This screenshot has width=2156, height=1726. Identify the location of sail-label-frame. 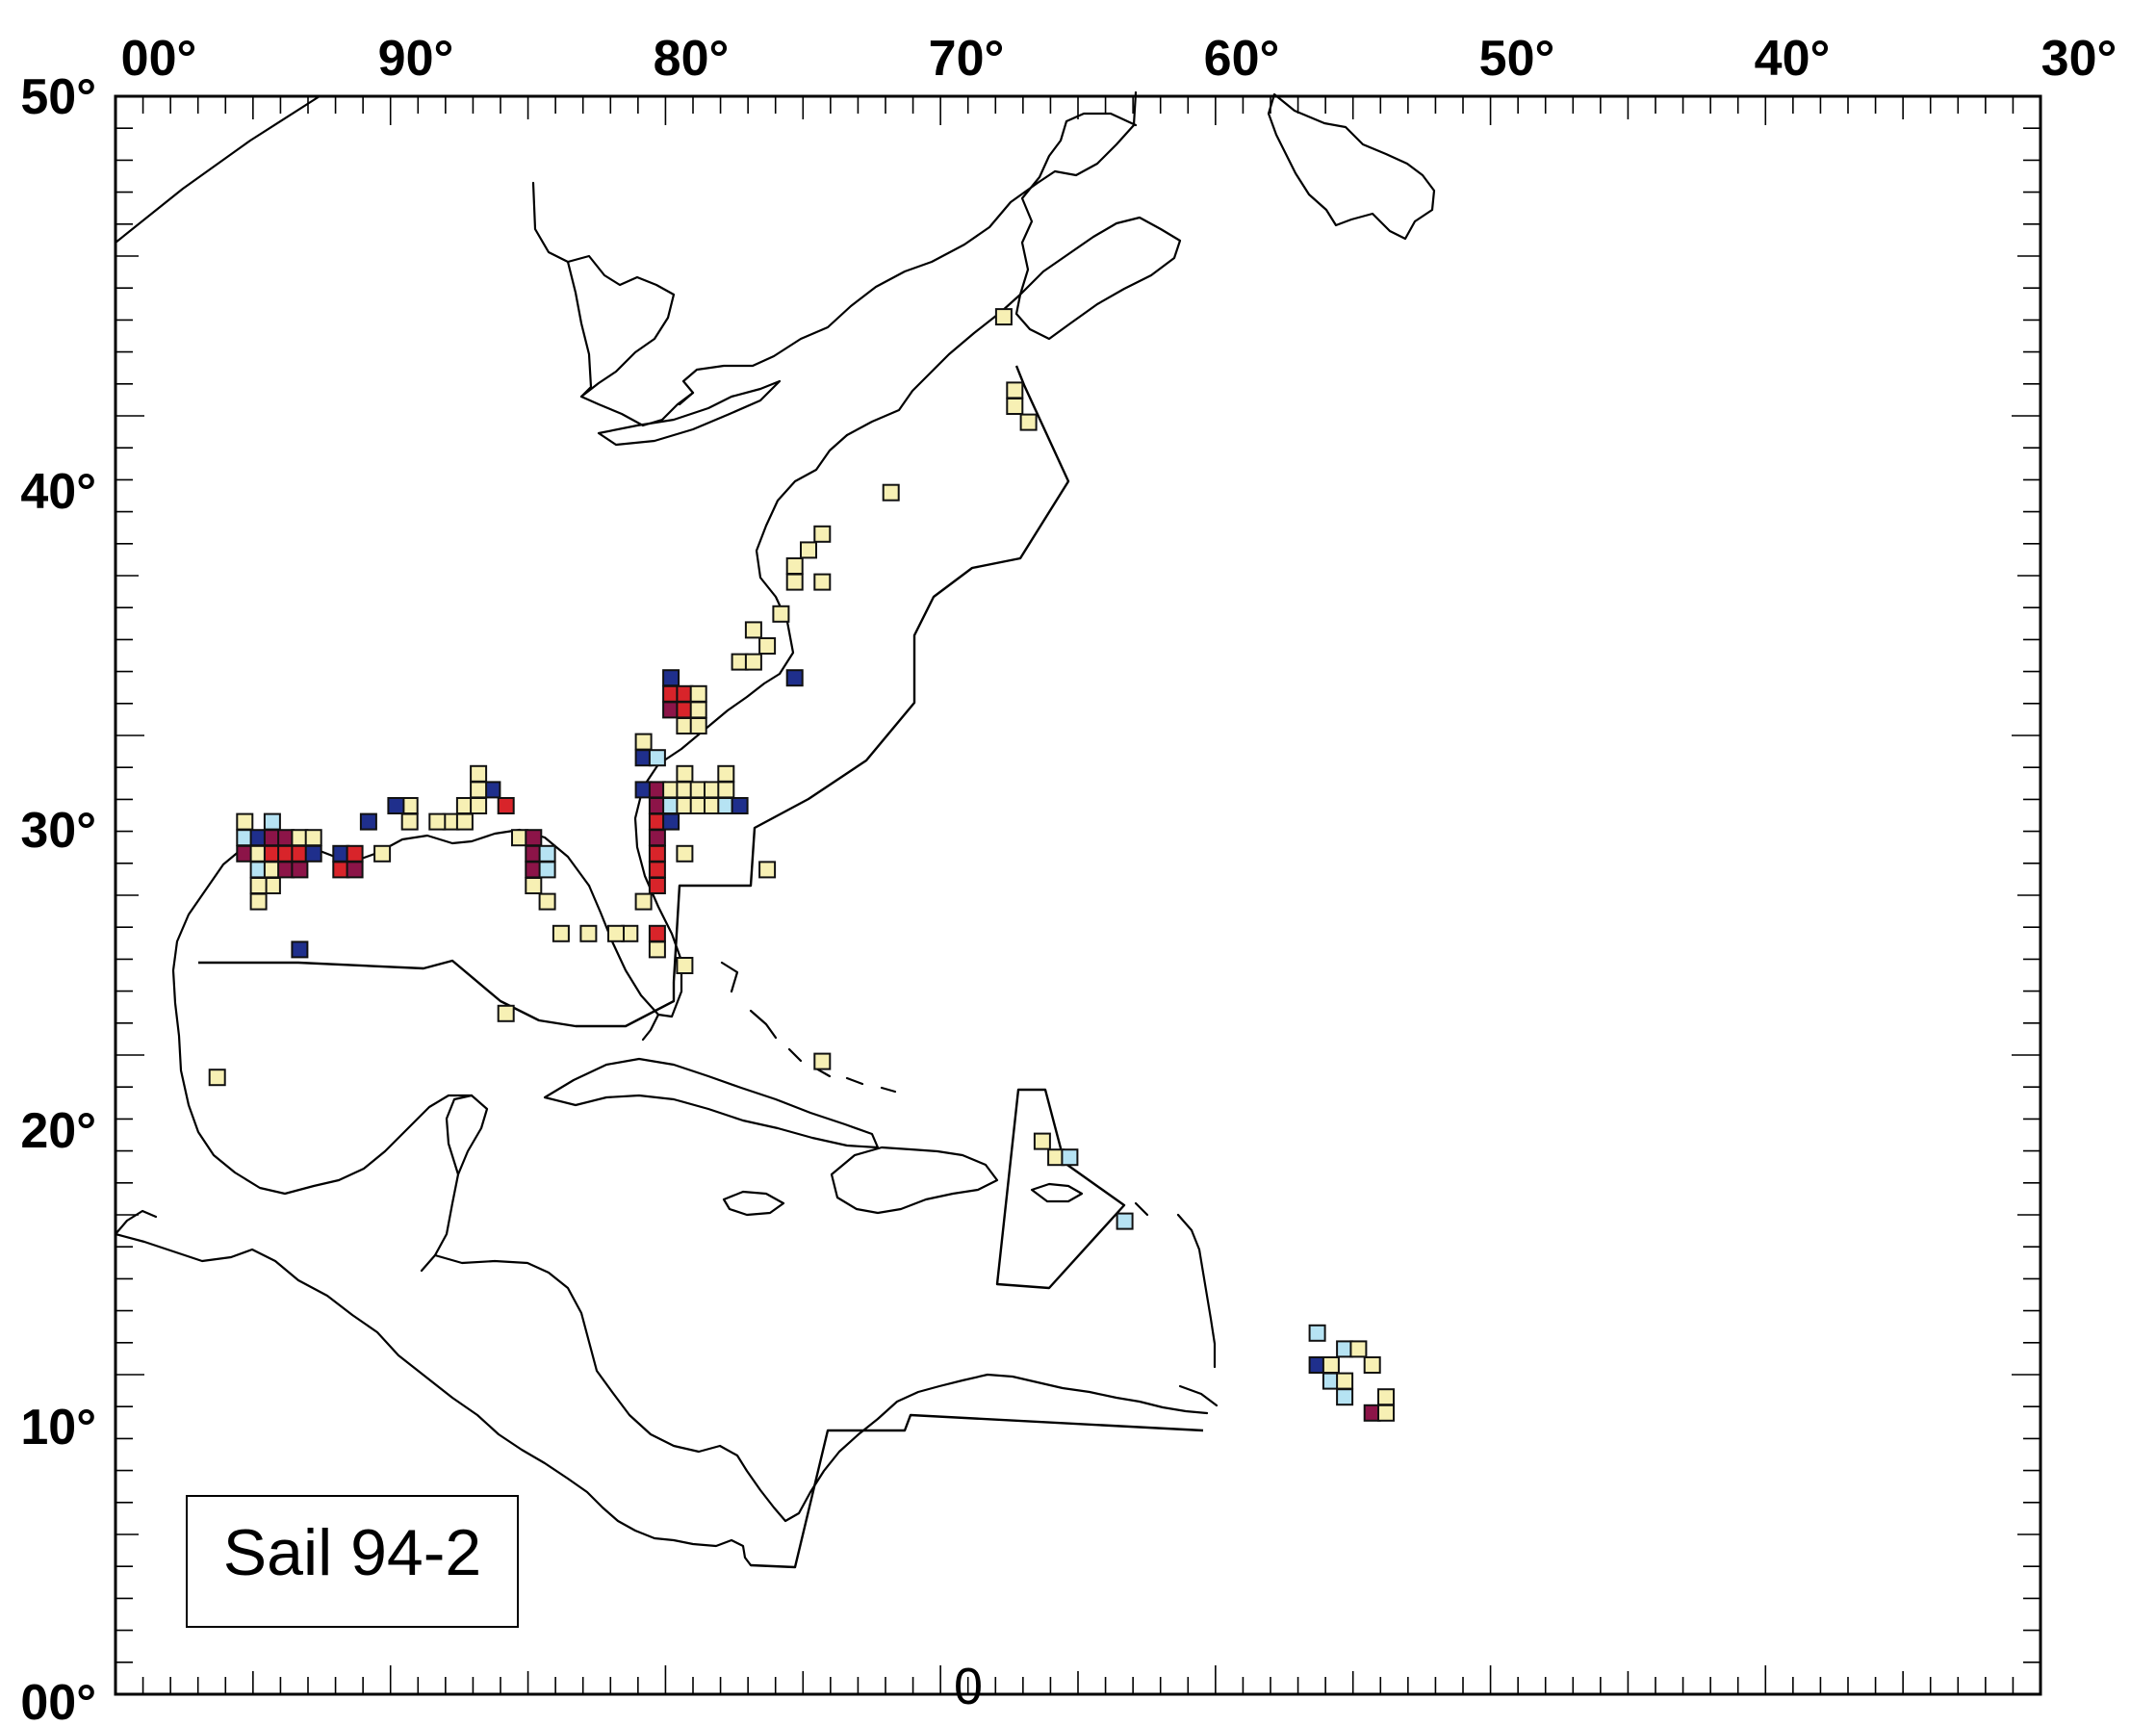
(352, 1561).